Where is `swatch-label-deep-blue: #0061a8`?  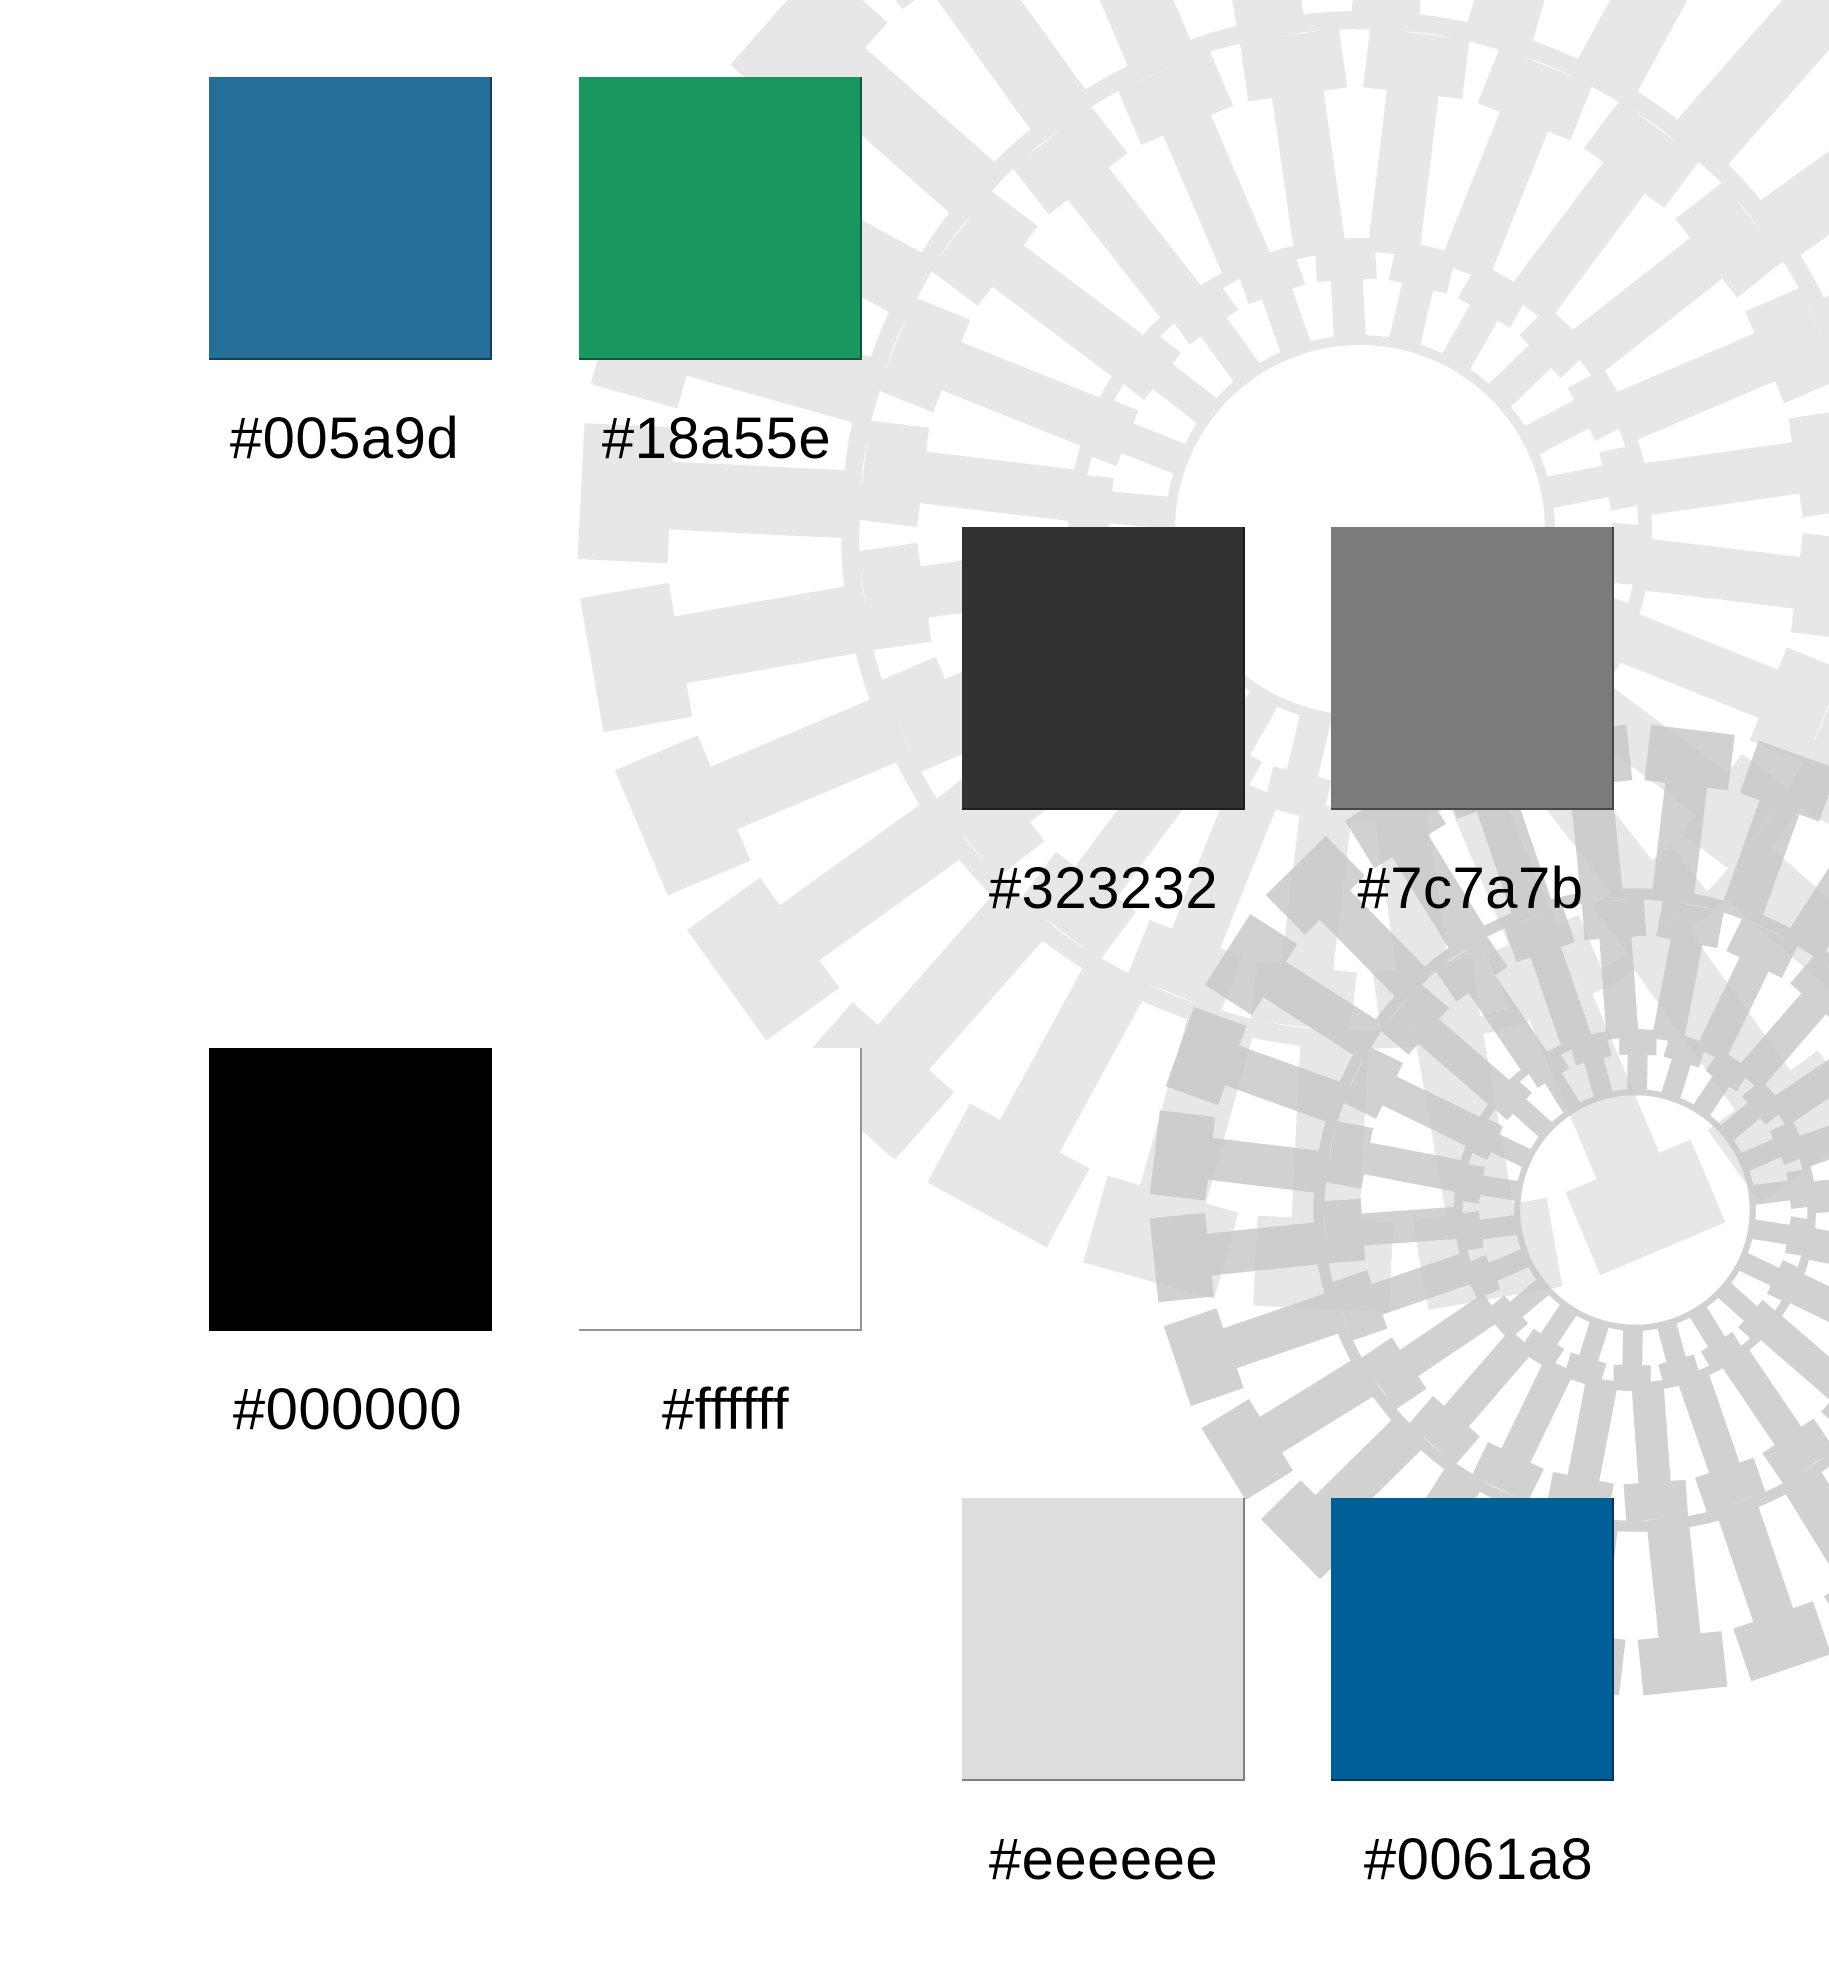
swatch-label-deep-blue: #0061a8 is located at coordinates (1478, 1859).